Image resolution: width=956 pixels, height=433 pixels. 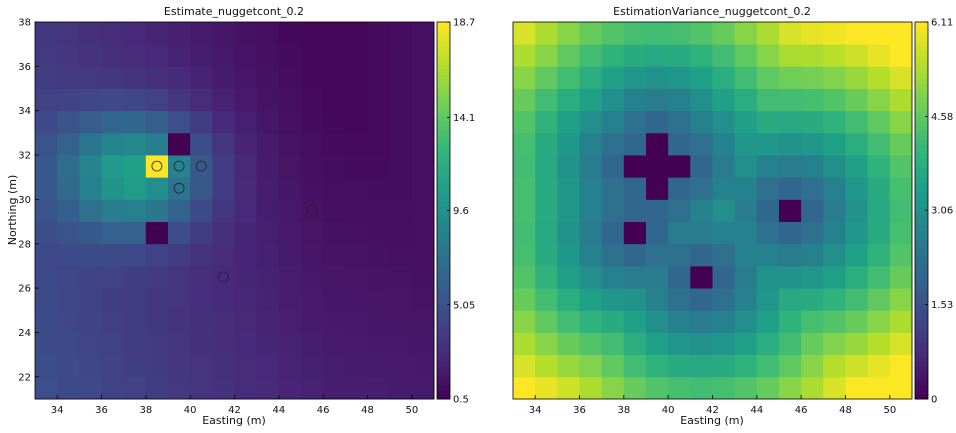 I want to click on x-tick-label: 36, so click(x=579, y=410).